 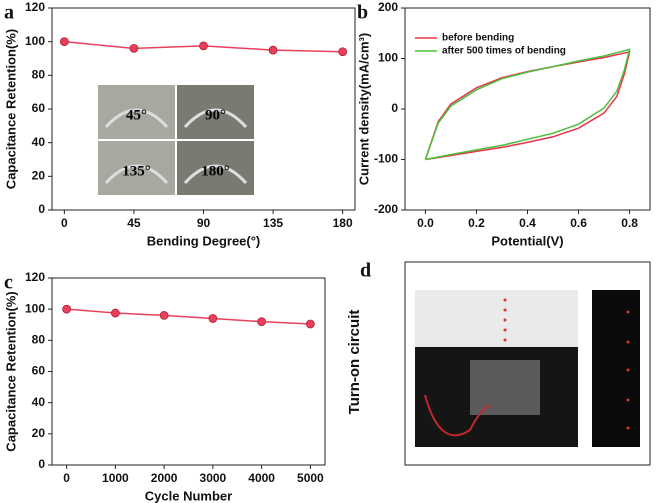 I want to click on x-tick-label: 4000, so click(x=261, y=478).